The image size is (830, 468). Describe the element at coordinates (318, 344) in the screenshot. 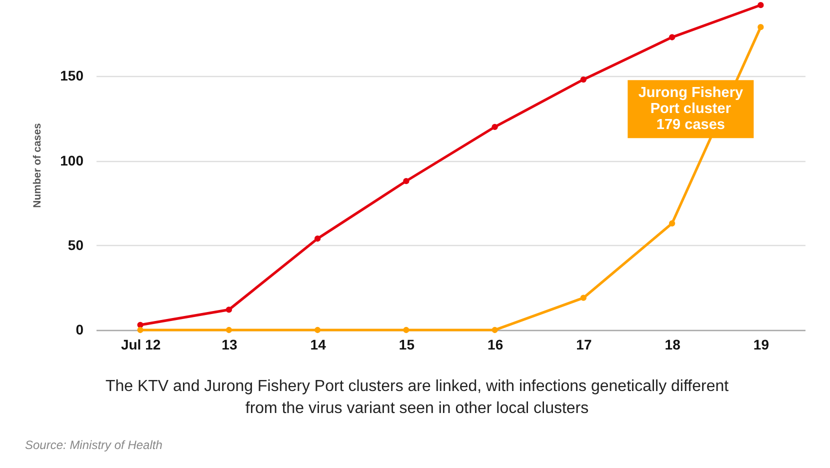

I see `x-tick-label: 14` at that location.